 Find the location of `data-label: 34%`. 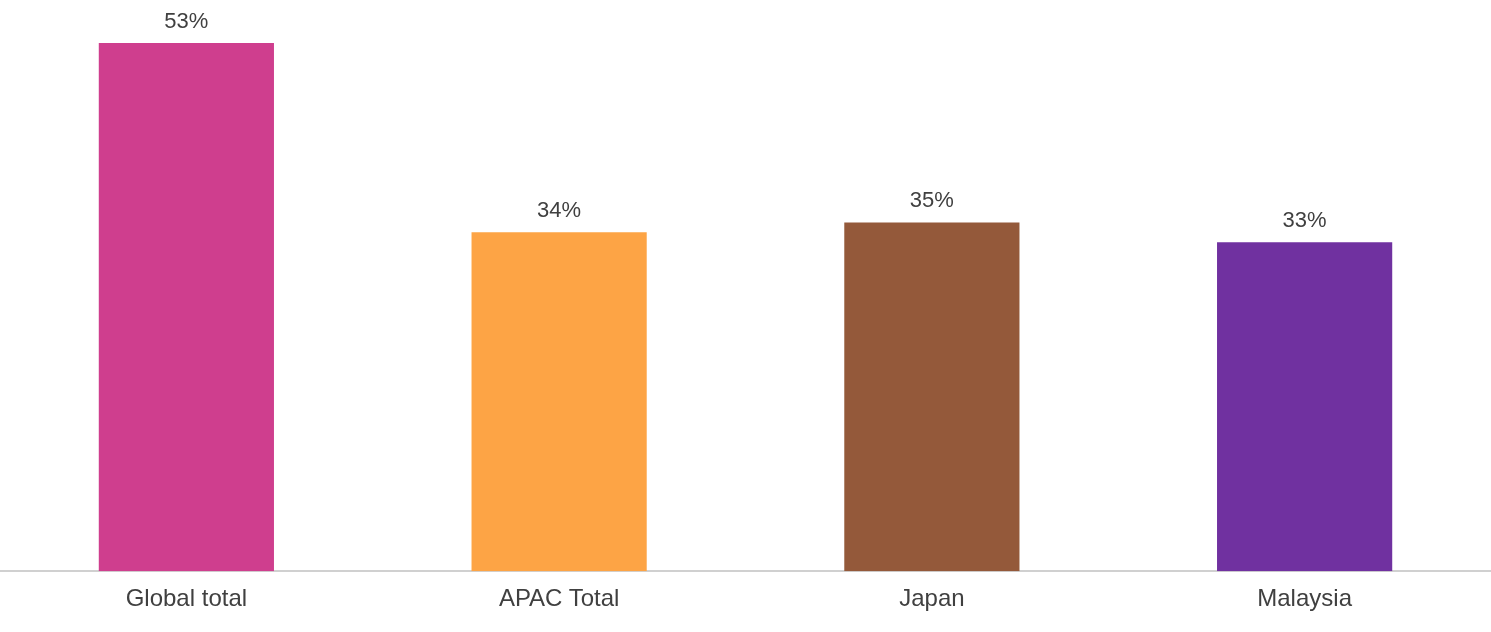

data-label: 34% is located at coordinates (559, 210).